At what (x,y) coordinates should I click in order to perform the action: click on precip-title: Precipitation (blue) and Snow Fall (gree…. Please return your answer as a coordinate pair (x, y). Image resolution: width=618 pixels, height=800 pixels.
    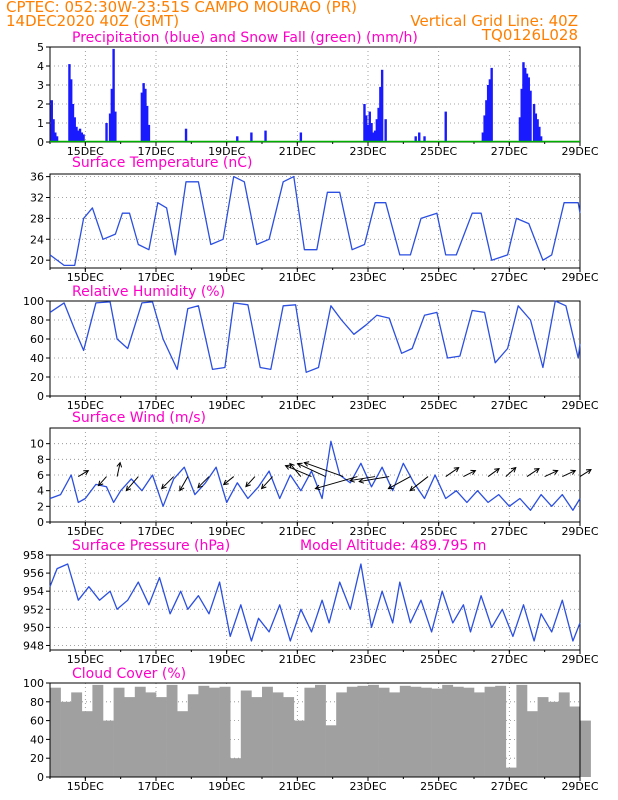
    Looking at the image, I should click on (245, 38).